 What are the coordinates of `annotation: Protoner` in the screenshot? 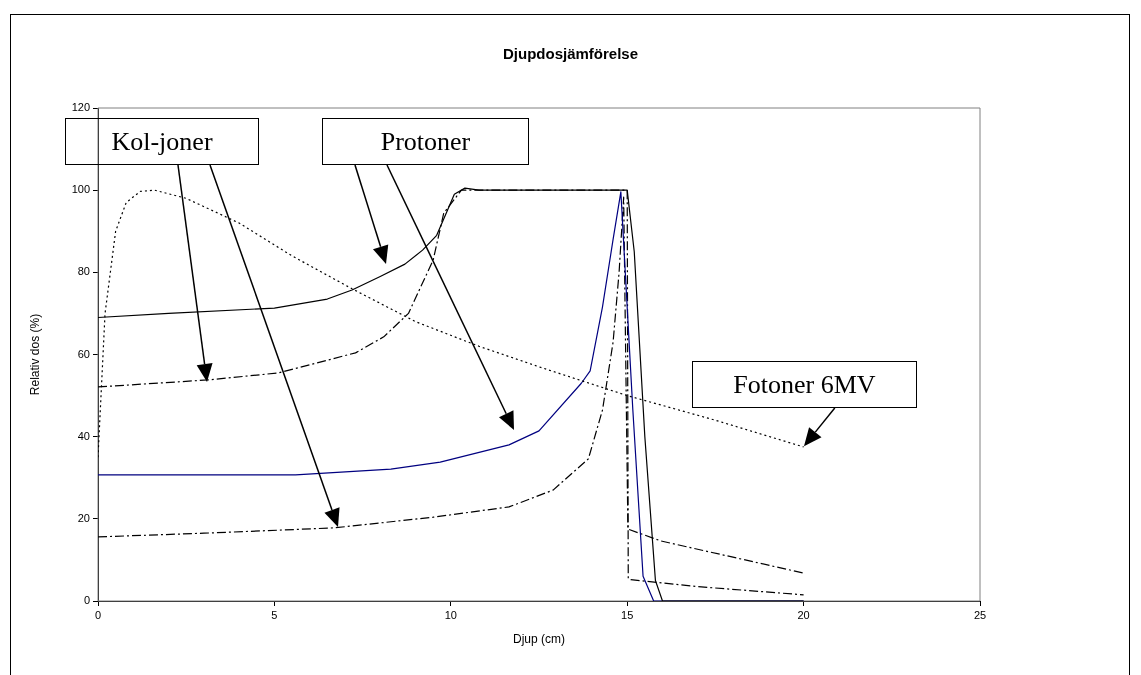 It's located at (425, 141).